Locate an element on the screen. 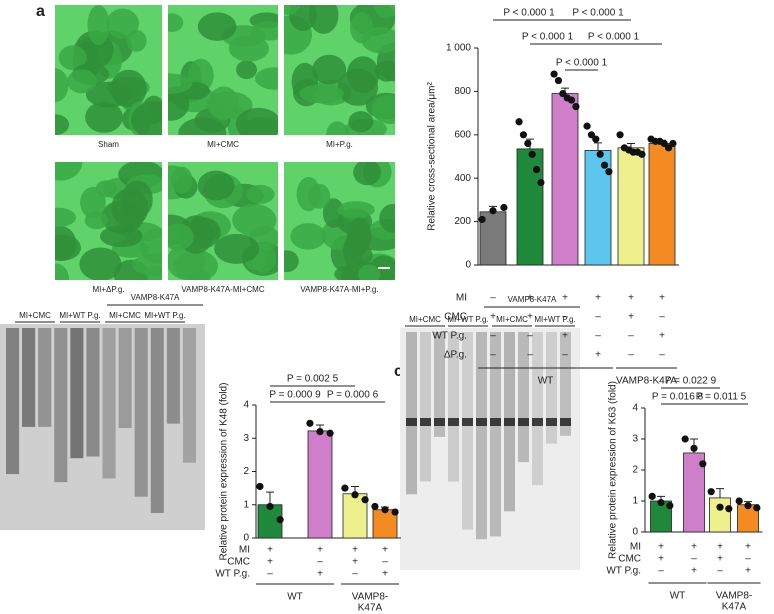 Image resolution: width=774 pixels, height=614 pixels. y-tick-label: 600 is located at coordinates (462, 134).